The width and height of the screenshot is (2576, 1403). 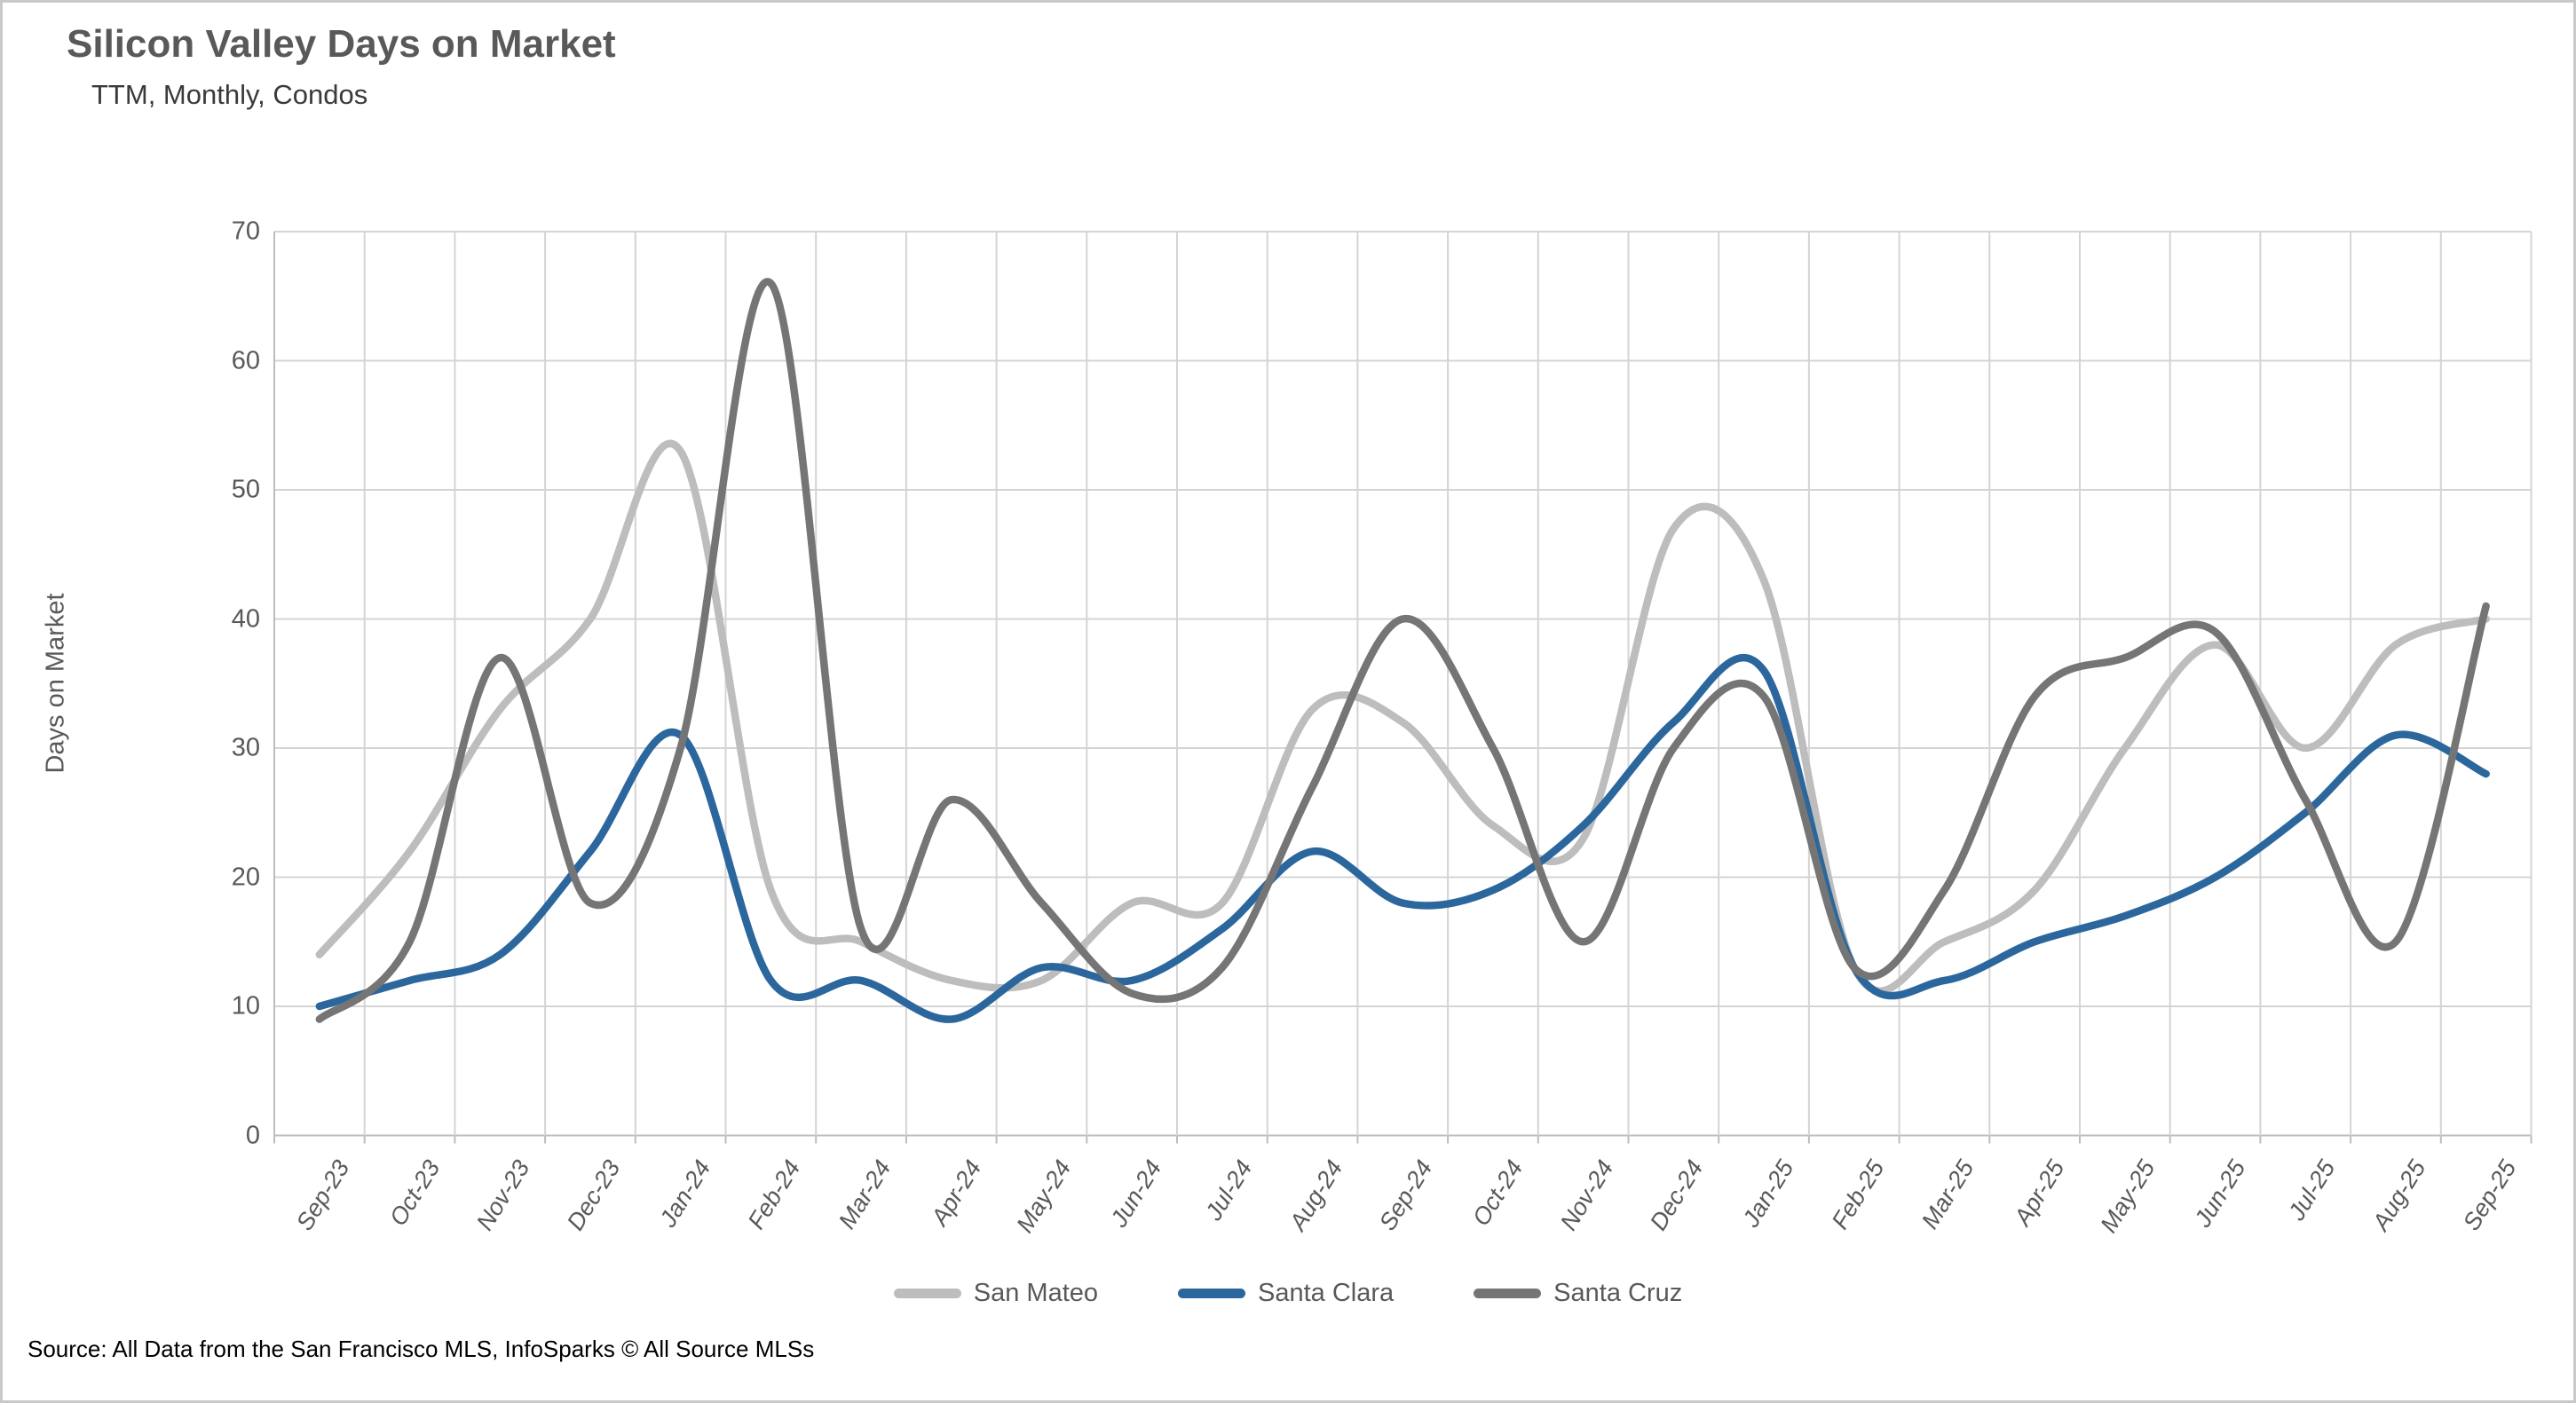 I want to click on y-axis-tick-label: 60, so click(x=245, y=360).